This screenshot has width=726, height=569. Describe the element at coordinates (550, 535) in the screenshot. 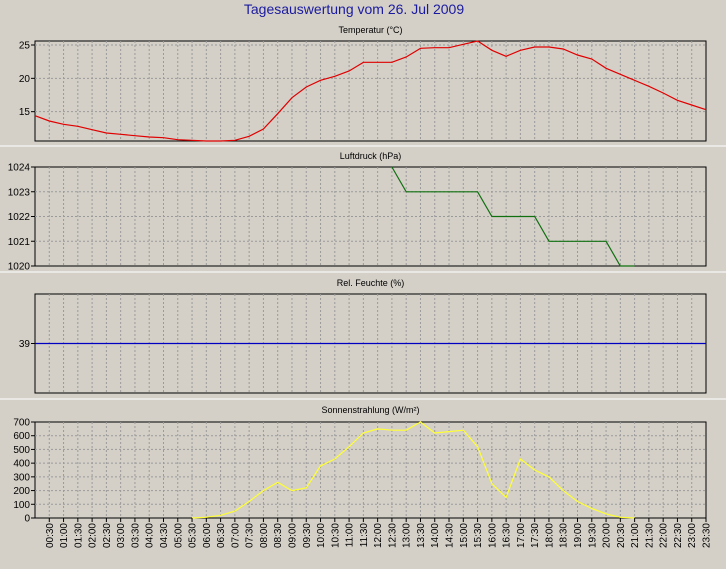

I see `x-tick-label: 18:00` at that location.